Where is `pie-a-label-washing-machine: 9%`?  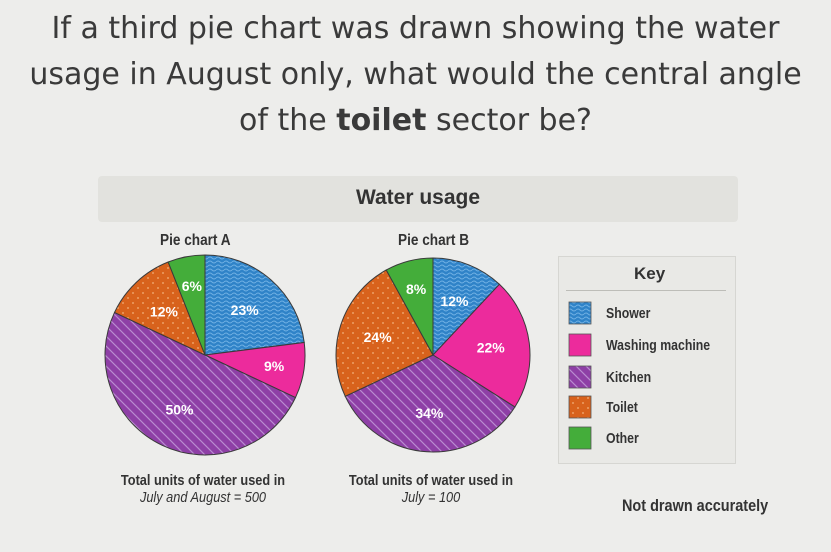 pie-a-label-washing-machine: 9% is located at coordinates (274, 366).